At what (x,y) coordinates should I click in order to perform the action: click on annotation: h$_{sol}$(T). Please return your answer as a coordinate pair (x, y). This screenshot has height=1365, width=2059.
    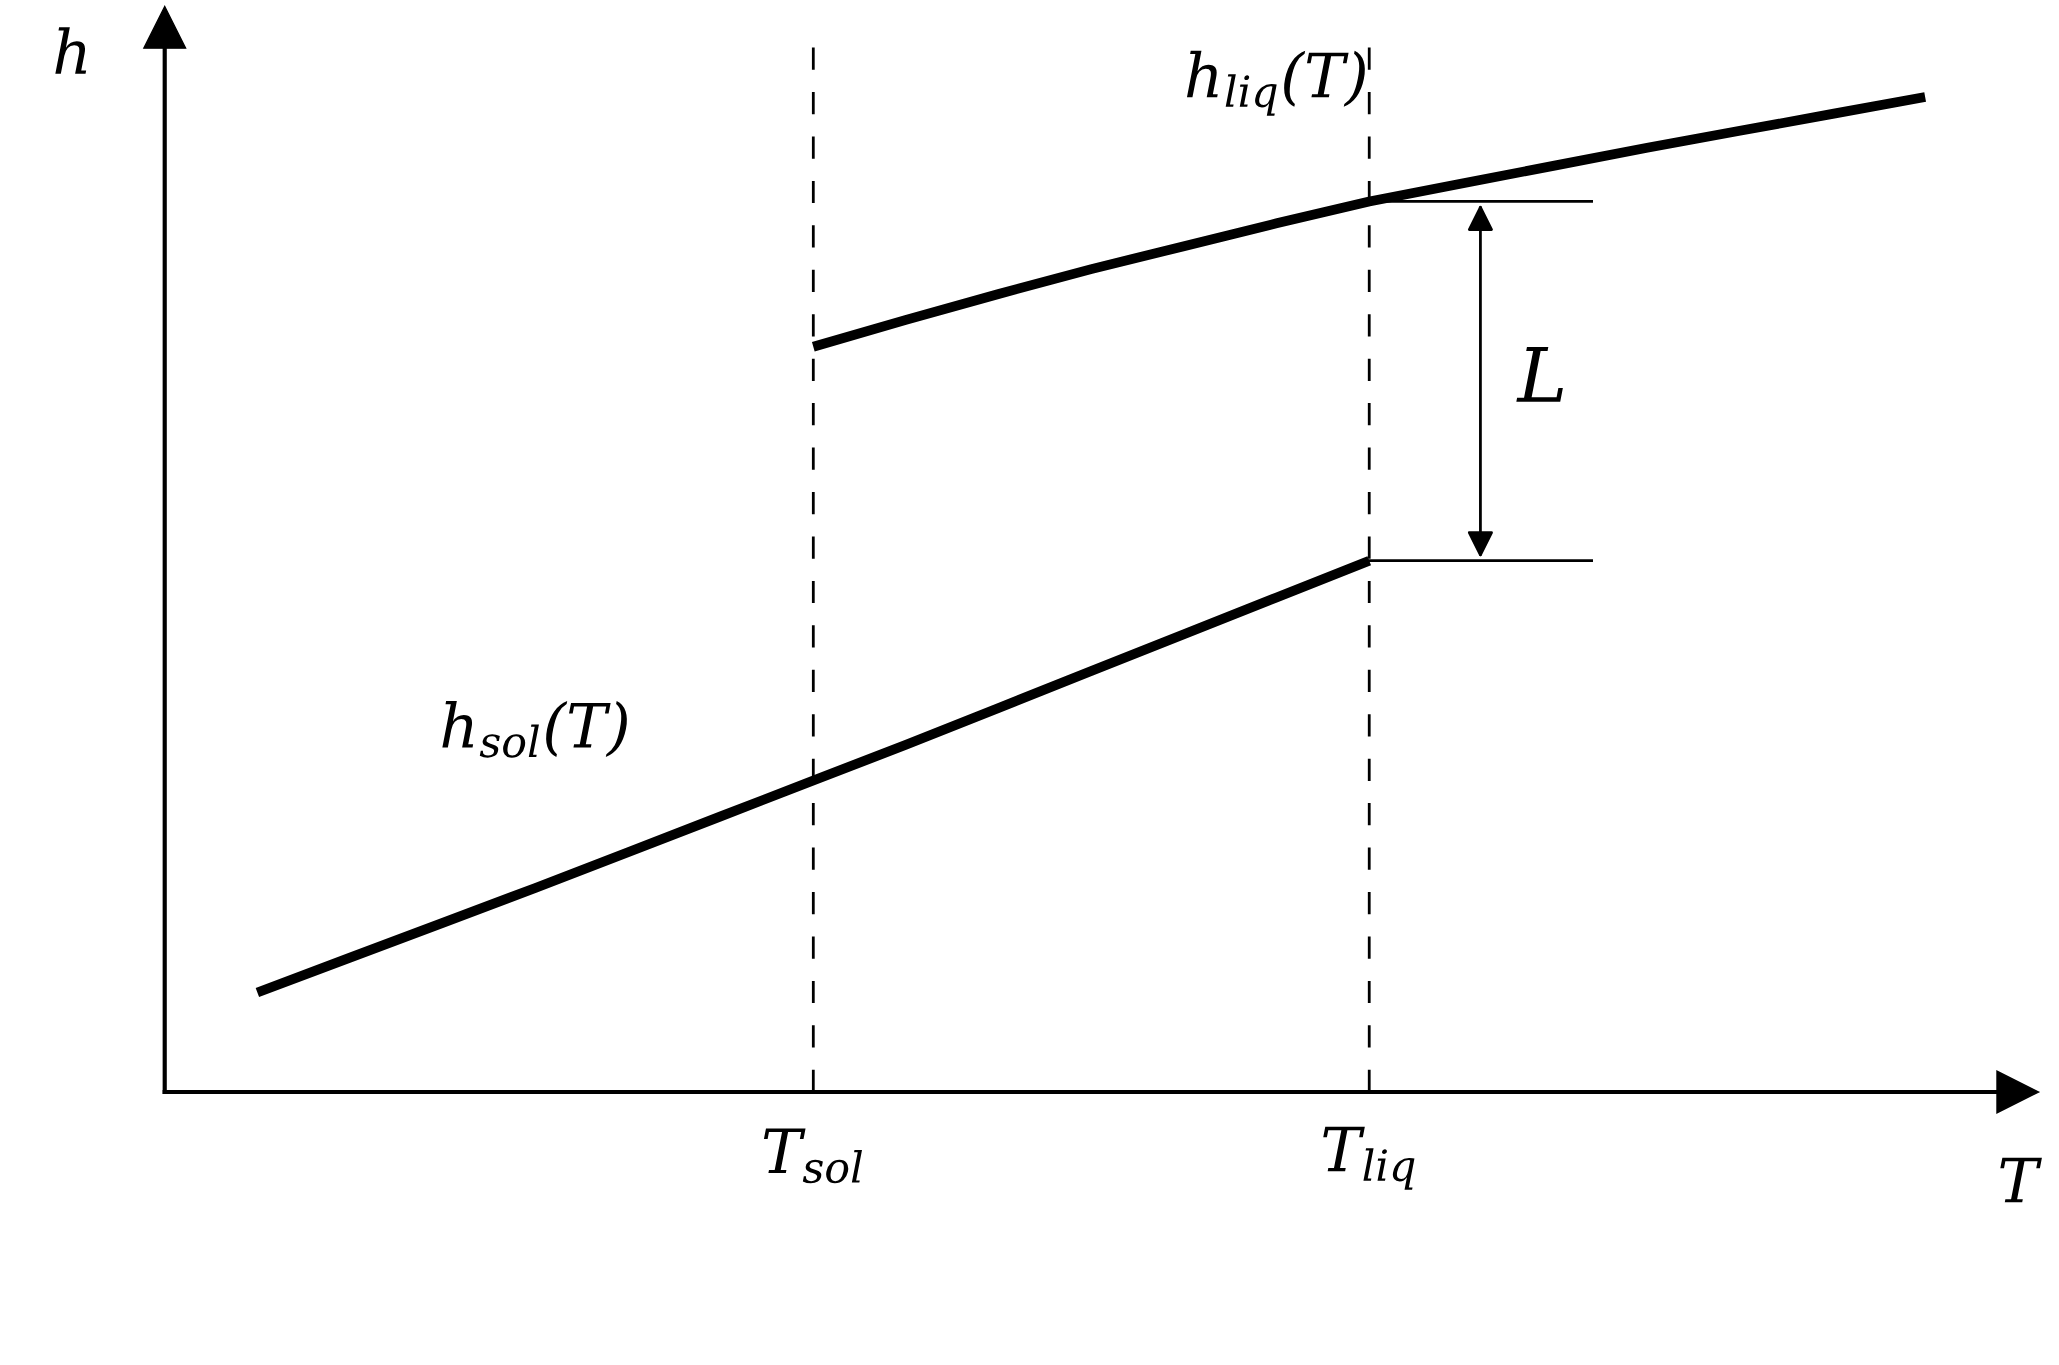
    Looking at the image, I should click on (534, 729).